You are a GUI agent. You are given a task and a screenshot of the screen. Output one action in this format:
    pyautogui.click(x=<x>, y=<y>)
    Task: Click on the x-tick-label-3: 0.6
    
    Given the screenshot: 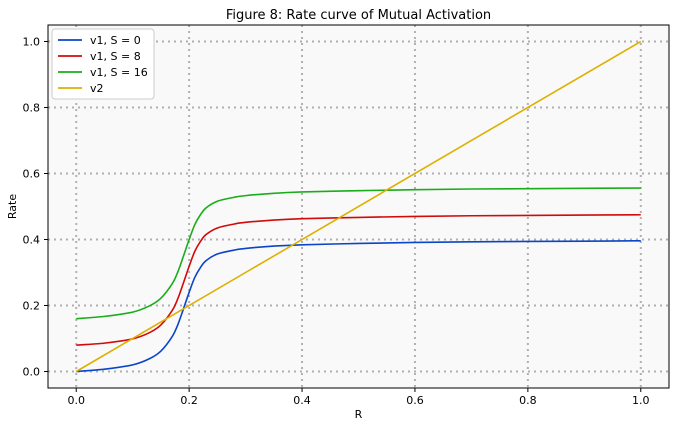 What is the action you would take?
    pyautogui.click(x=415, y=400)
    